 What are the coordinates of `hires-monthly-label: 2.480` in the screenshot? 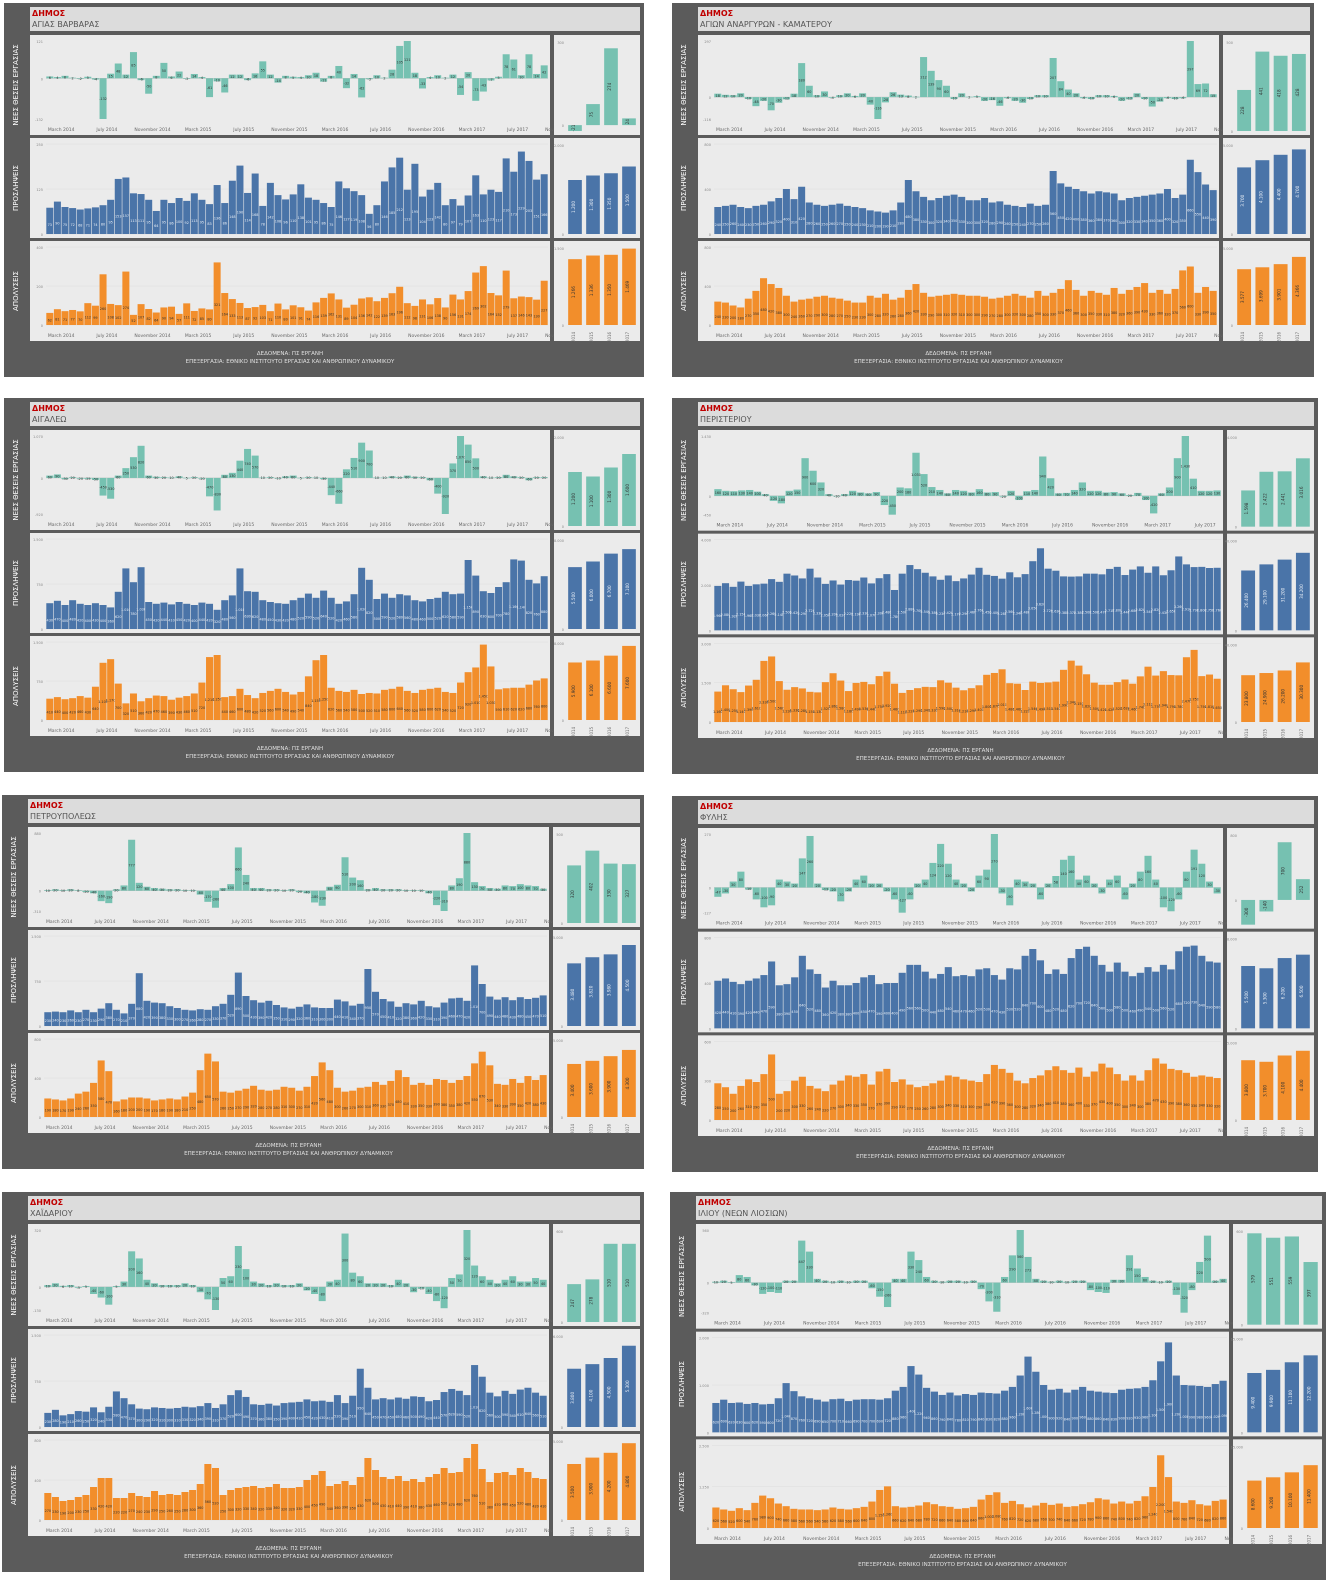 It's located at (887, 612).